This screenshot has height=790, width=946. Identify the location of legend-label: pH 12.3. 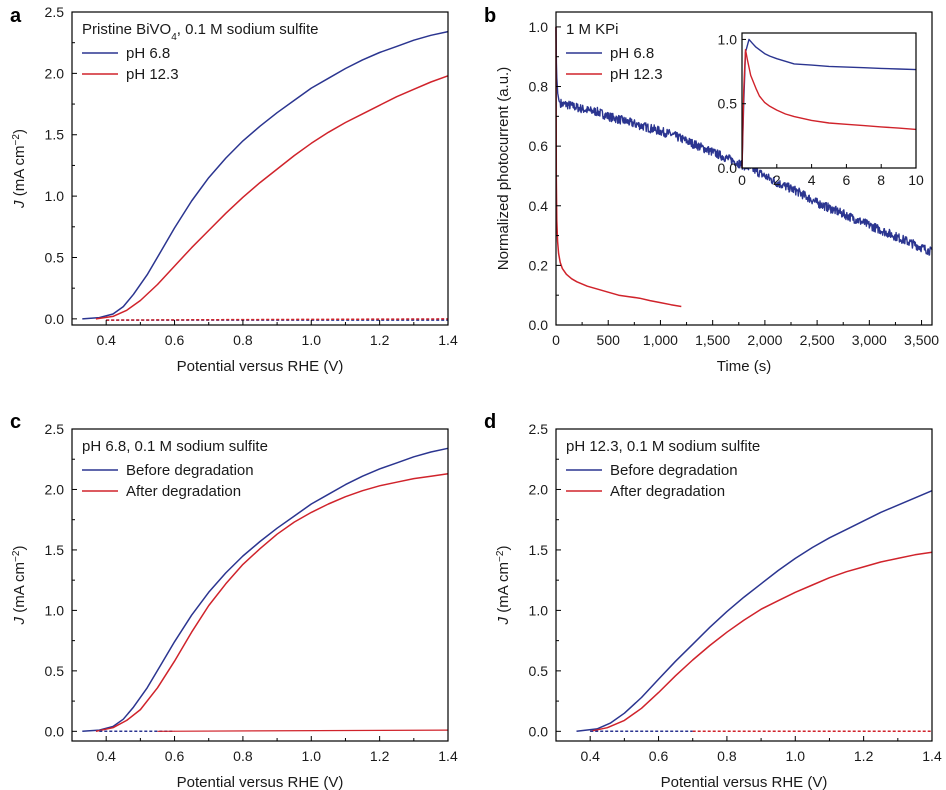
(636, 74).